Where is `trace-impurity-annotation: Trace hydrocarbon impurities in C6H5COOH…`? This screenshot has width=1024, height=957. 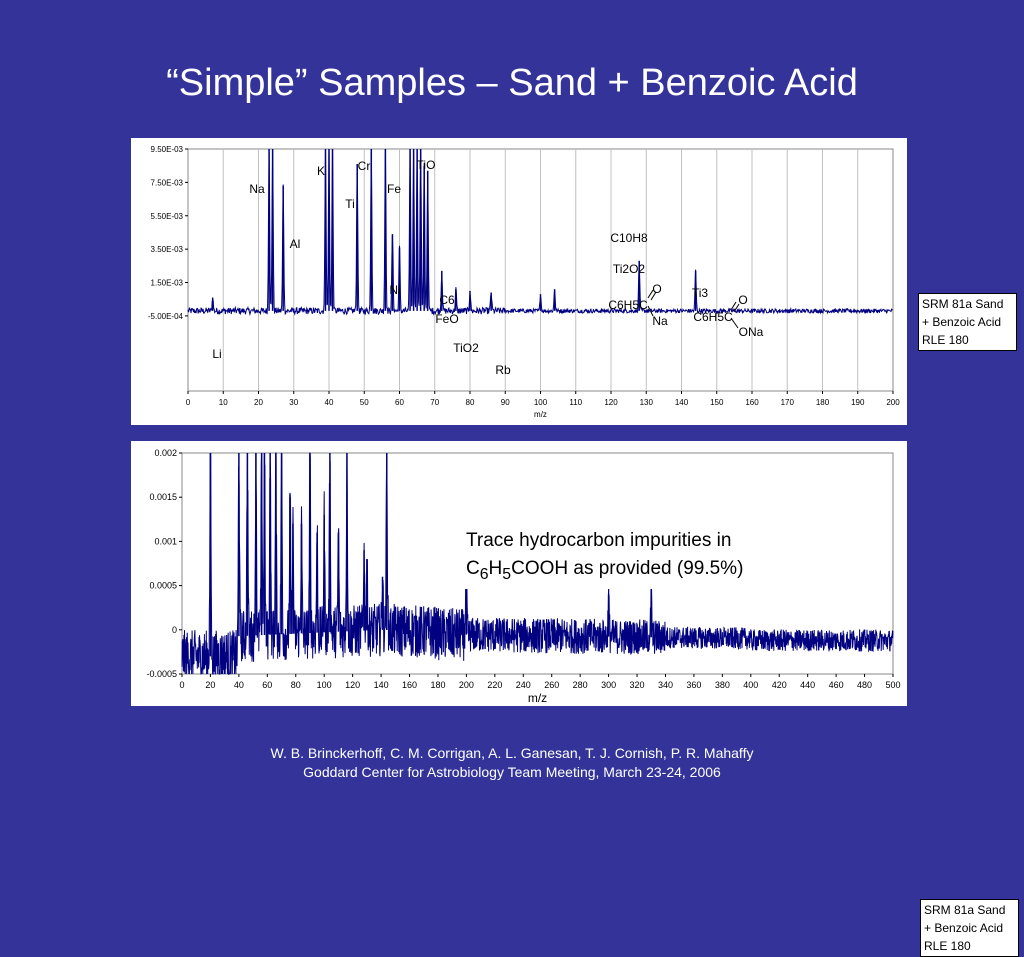
trace-impurity-annotation: Trace hydrocarbon impurities in C6H5COOH… is located at coordinates (611, 558).